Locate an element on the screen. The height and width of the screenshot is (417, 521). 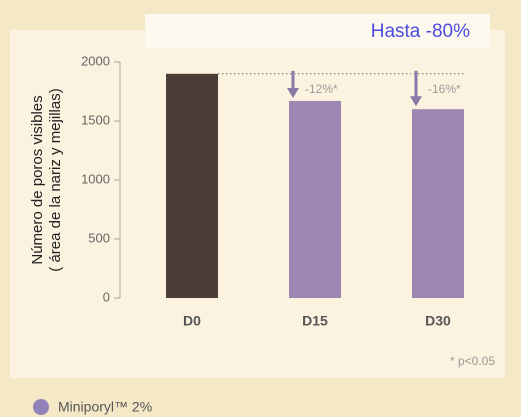
reduction-label: -12%* is located at coordinates (321, 89).